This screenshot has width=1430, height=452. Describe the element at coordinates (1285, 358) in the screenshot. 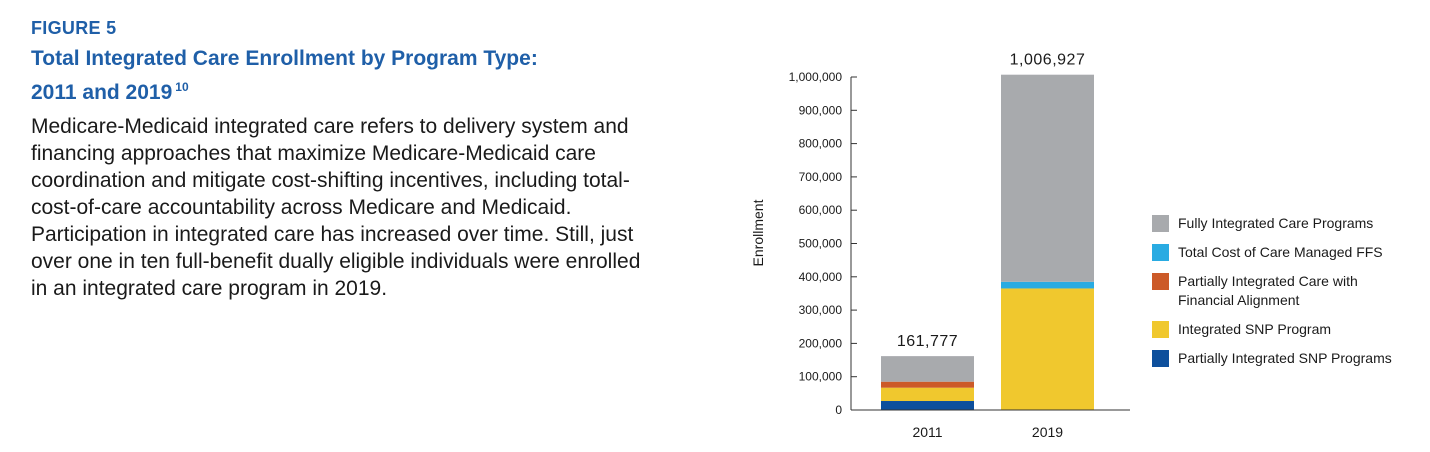

I see `legend-label-4: Partially Integrated SNP Programs` at that location.